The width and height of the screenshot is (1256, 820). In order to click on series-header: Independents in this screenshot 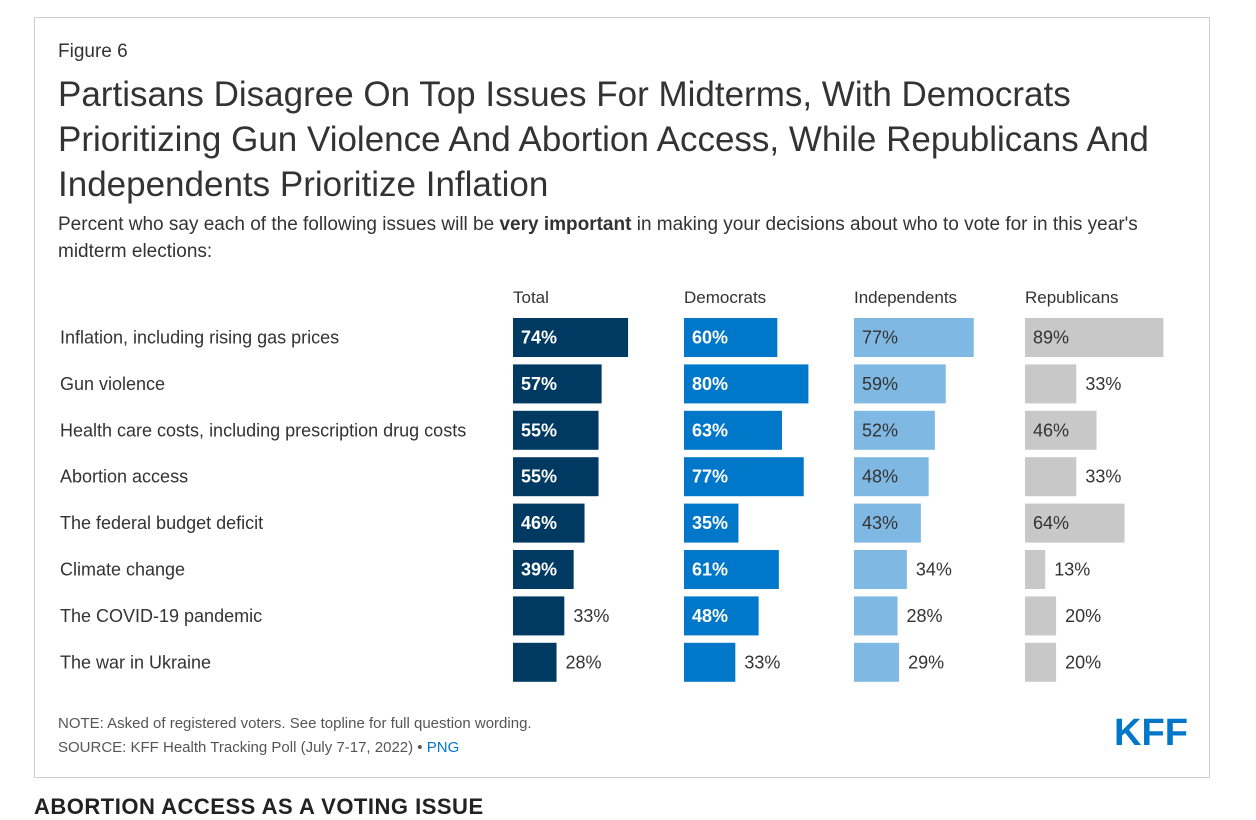, I will do `click(905, 297)`.